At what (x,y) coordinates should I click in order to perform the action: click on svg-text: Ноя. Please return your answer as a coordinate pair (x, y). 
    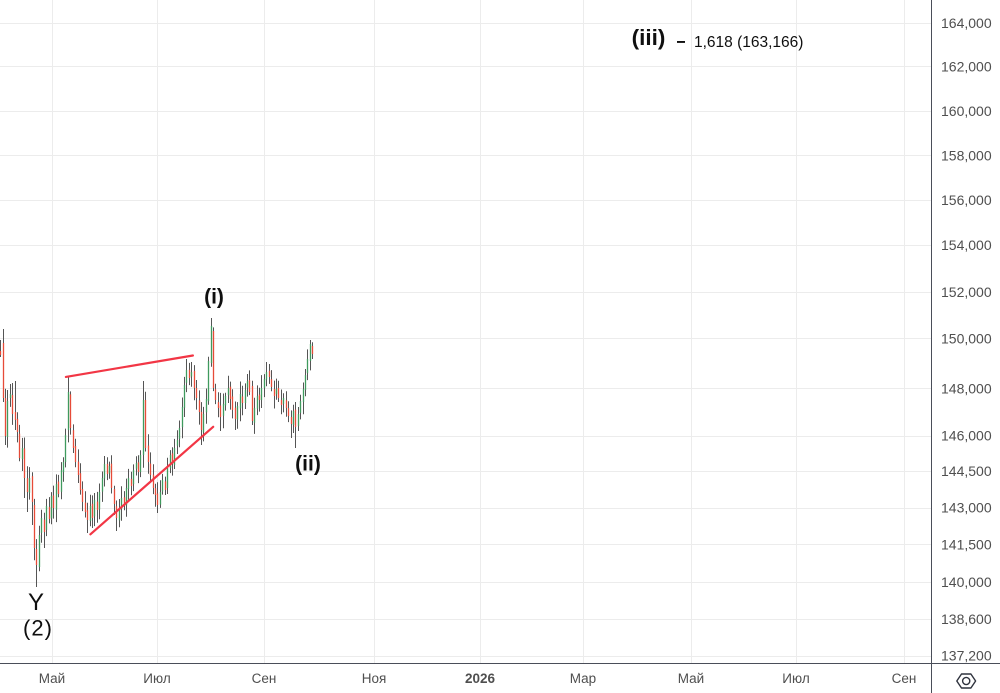
    Looking at the image, I should click on (374, 678).